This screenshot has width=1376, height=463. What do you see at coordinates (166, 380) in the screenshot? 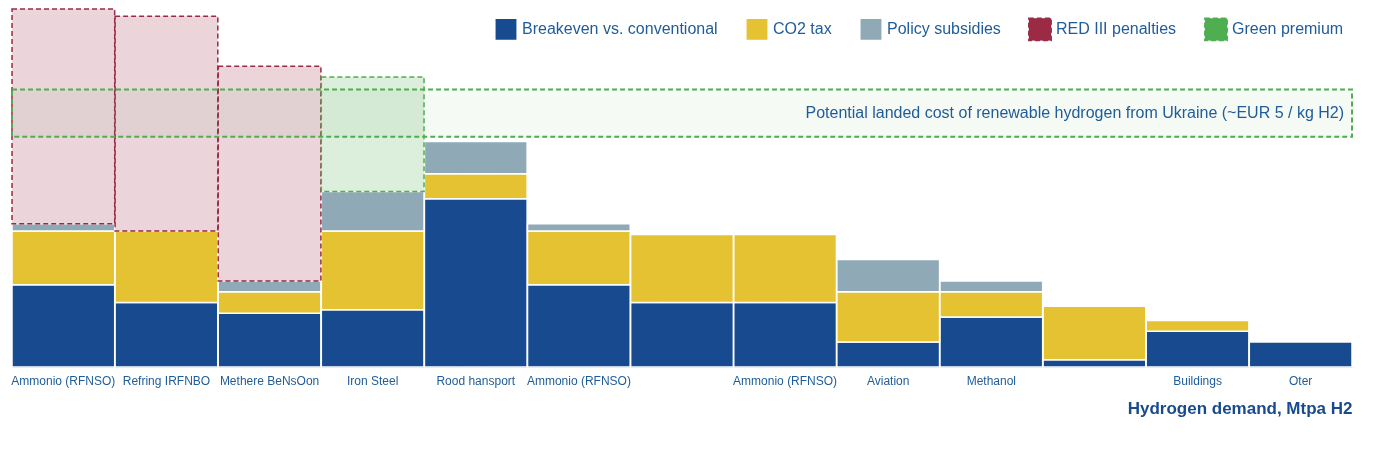
I see `x-tick-label: Refring IRFNBO` at bounding box center [166, 380].